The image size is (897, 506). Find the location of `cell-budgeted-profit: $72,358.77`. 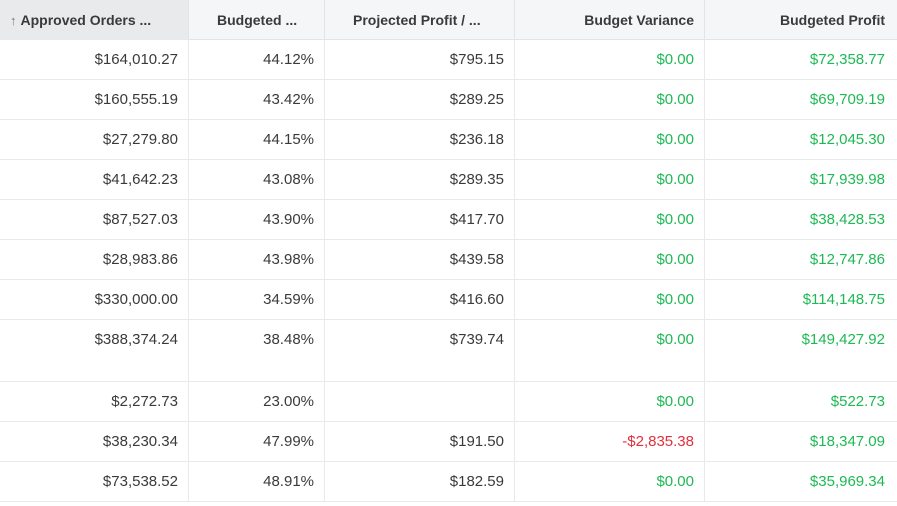

cell-budgeted-profit: $72,358.77 is located at coordinates (847, 59).